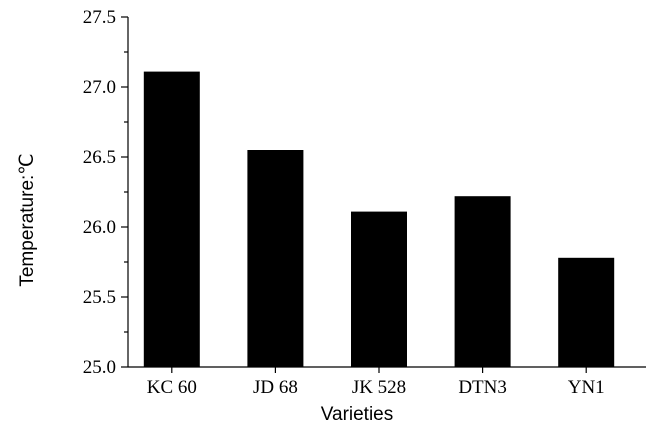  What do you see at coordinates (27, 219) in the screenshot?
I see `y-axis-title: Temperature:℃` at bounding box center [27, 219].